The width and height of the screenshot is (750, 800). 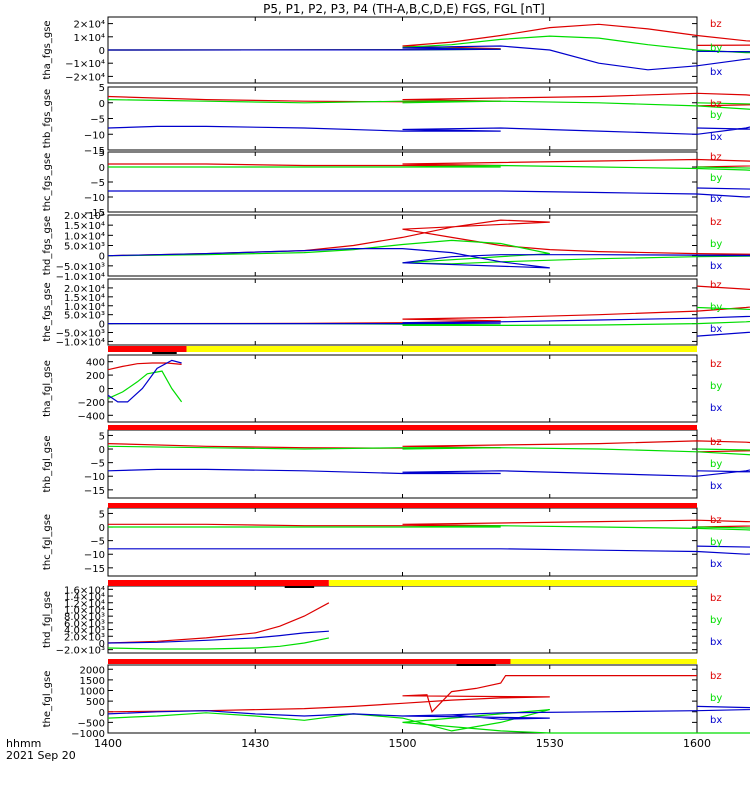 I want to click on ytick-label: 5, so click(x=102, y=153).